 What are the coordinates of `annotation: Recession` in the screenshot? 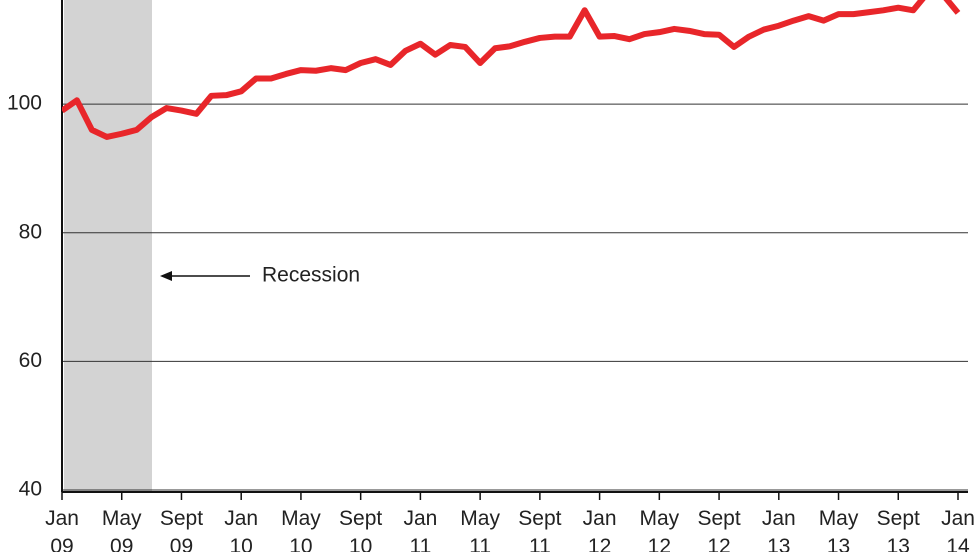 It's located at (311, 275).